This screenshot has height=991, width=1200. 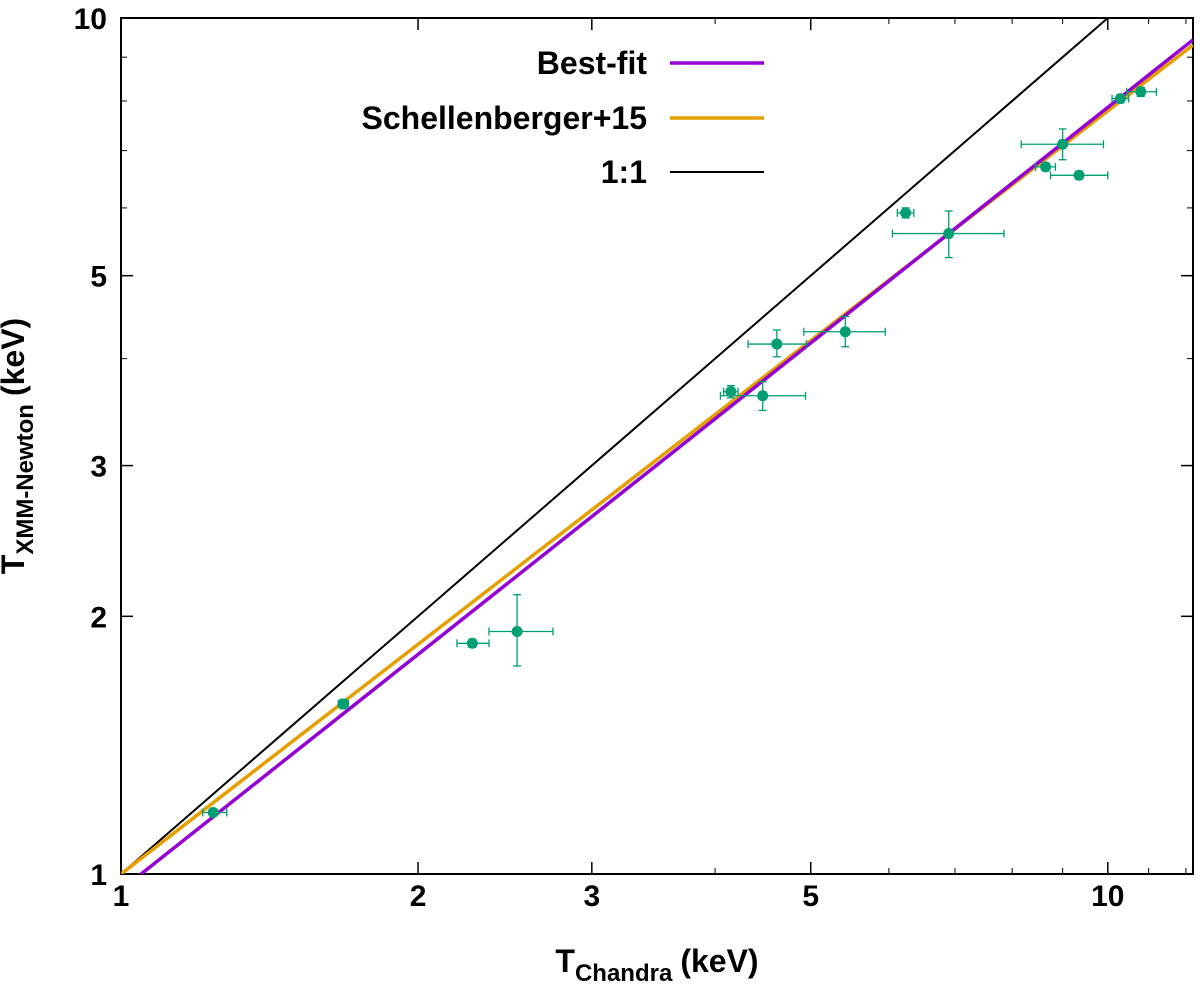 I want to click on x-tick-label-10: 10, so click(x=1107, y=896).